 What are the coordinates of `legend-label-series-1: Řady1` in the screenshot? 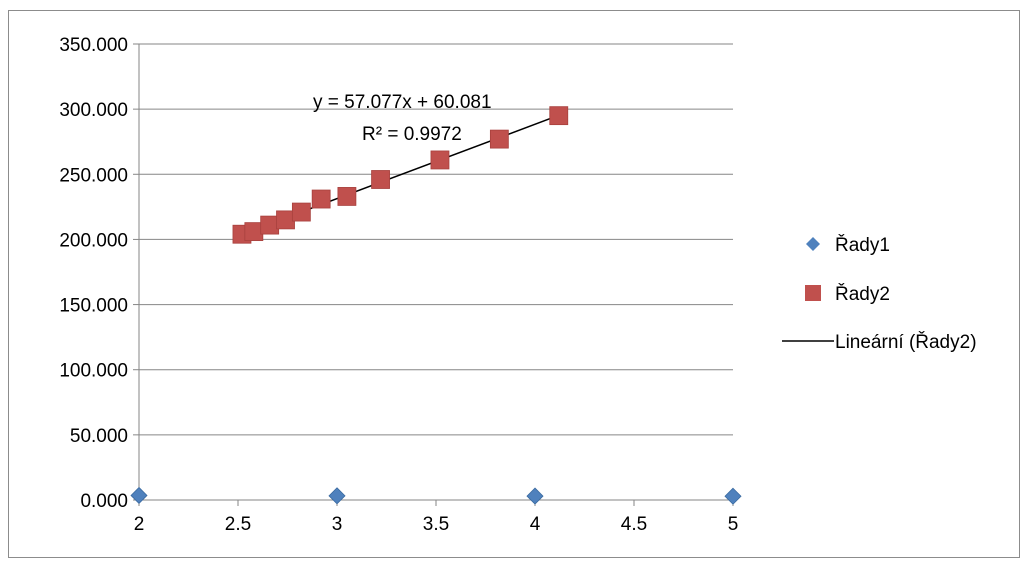 It's located at (862, 245).